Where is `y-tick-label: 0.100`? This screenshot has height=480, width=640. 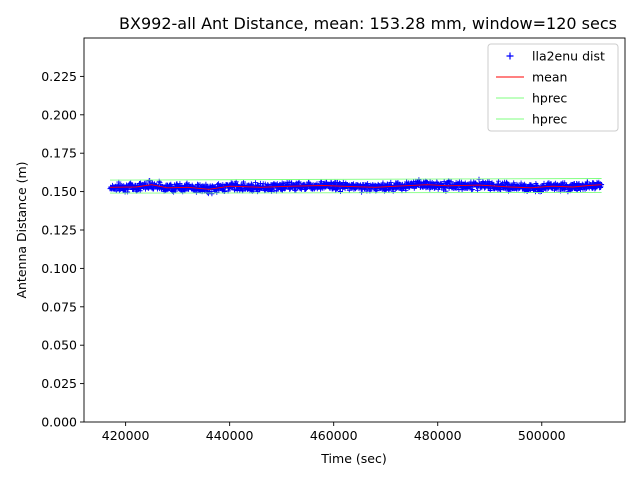
y-tick-label: 0.100 is located at coordinates (59, 268).